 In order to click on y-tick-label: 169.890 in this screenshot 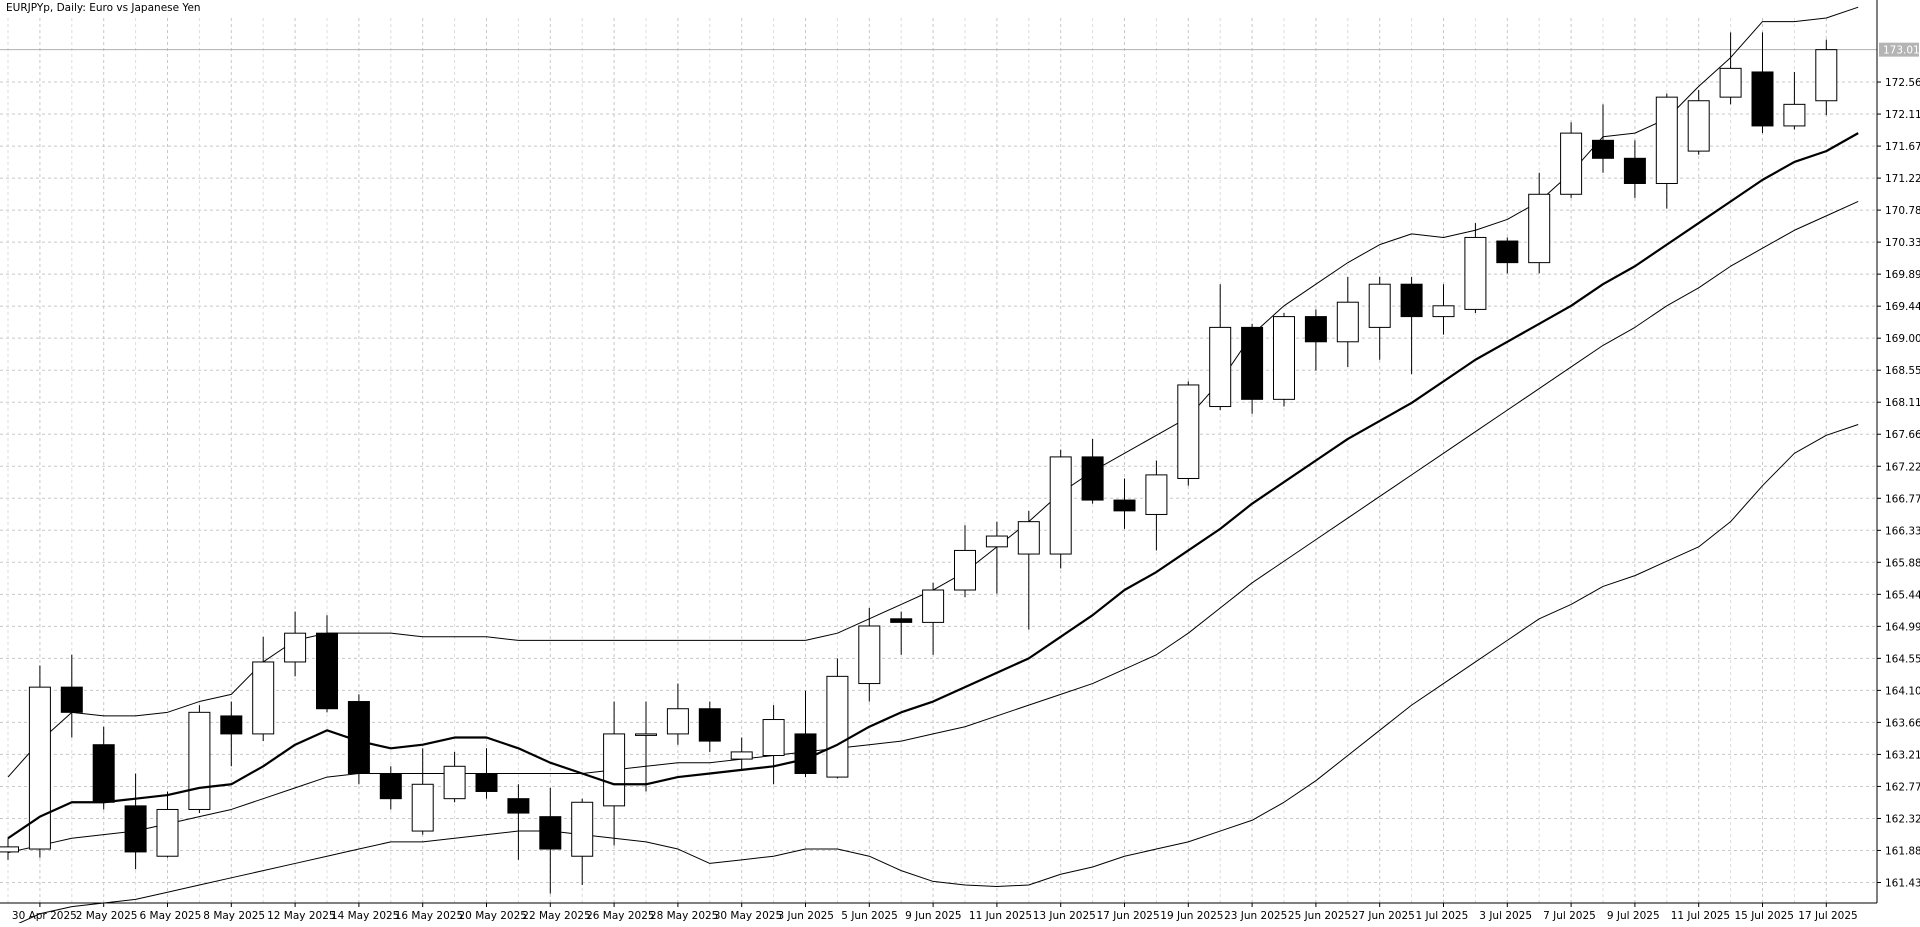, I will do `click(1902, 275)`.